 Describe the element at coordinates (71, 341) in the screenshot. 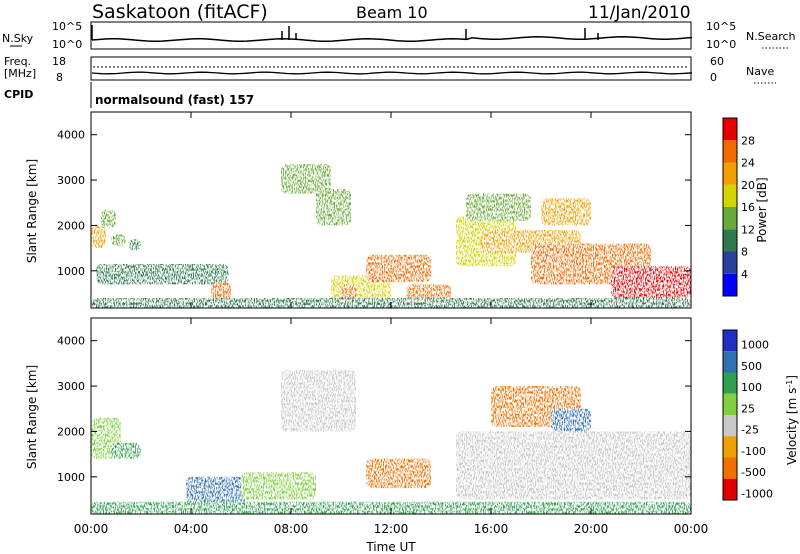

I see `velocity-ytick-label: 4000` at that location.